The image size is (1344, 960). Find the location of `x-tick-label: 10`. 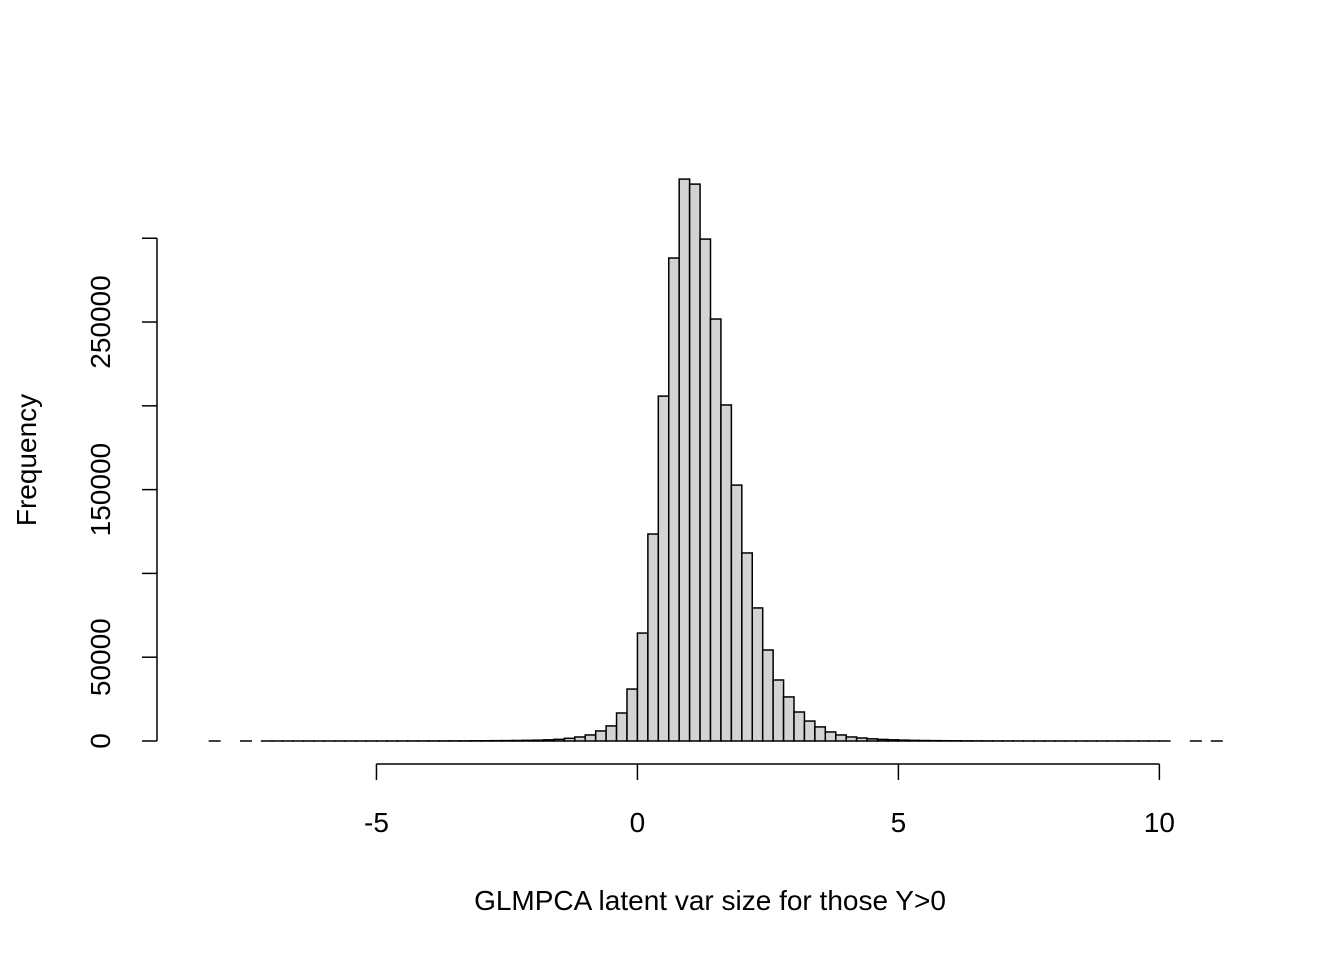

x-tick-label: 10 is located at coordinates (1159, 822).